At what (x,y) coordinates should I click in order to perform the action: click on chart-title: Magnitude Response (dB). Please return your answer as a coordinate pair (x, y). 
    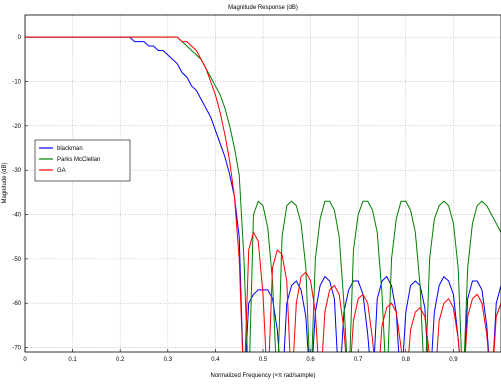
    Looking at the image, I should click on (263, 8).